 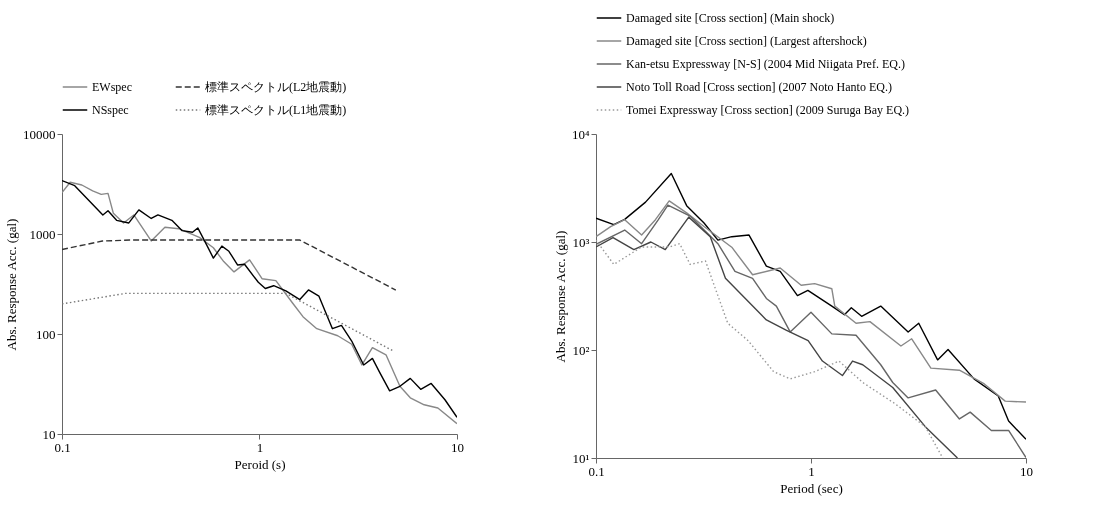 What do you see at coordinates (112, 87) in the screenshot?
I see `legend-label: EWspec` at bounding box center [112, 87].